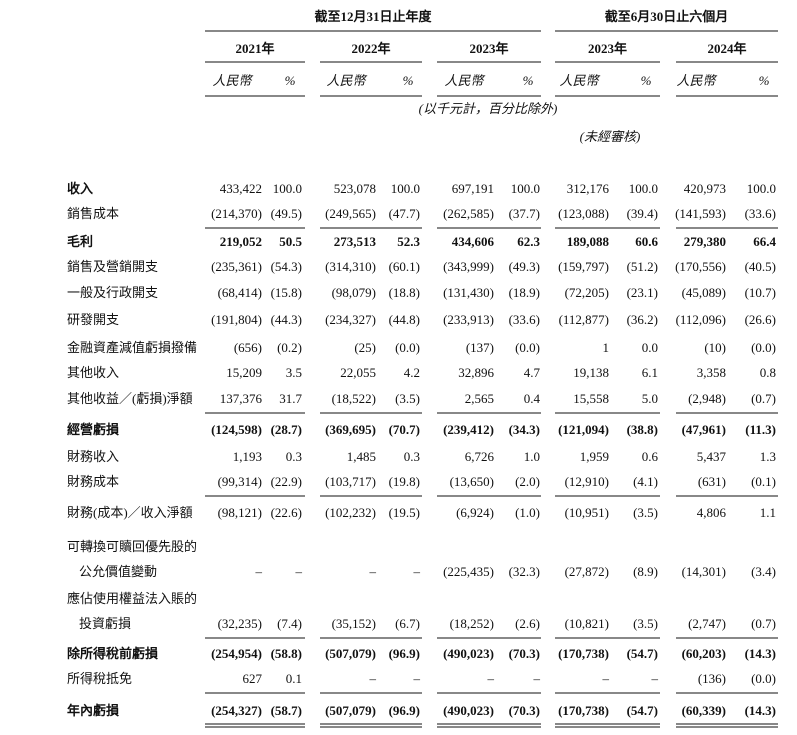 The image size is (797, 735). I want to click on amount-cell: (103,717), so click(350, 481).